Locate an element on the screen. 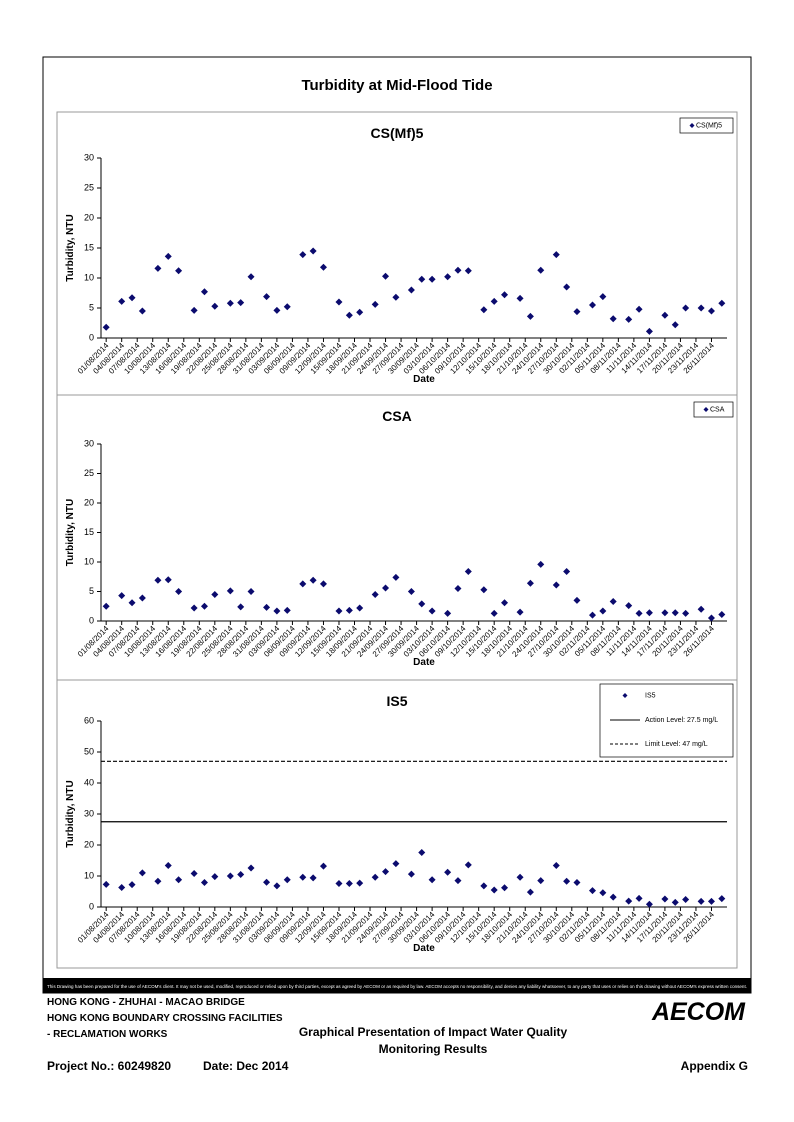 Image resolution: width=794 pixels, height=1122 pixels. y-axis-label: Turbidity, NTU is located at coordinates (70, 247).